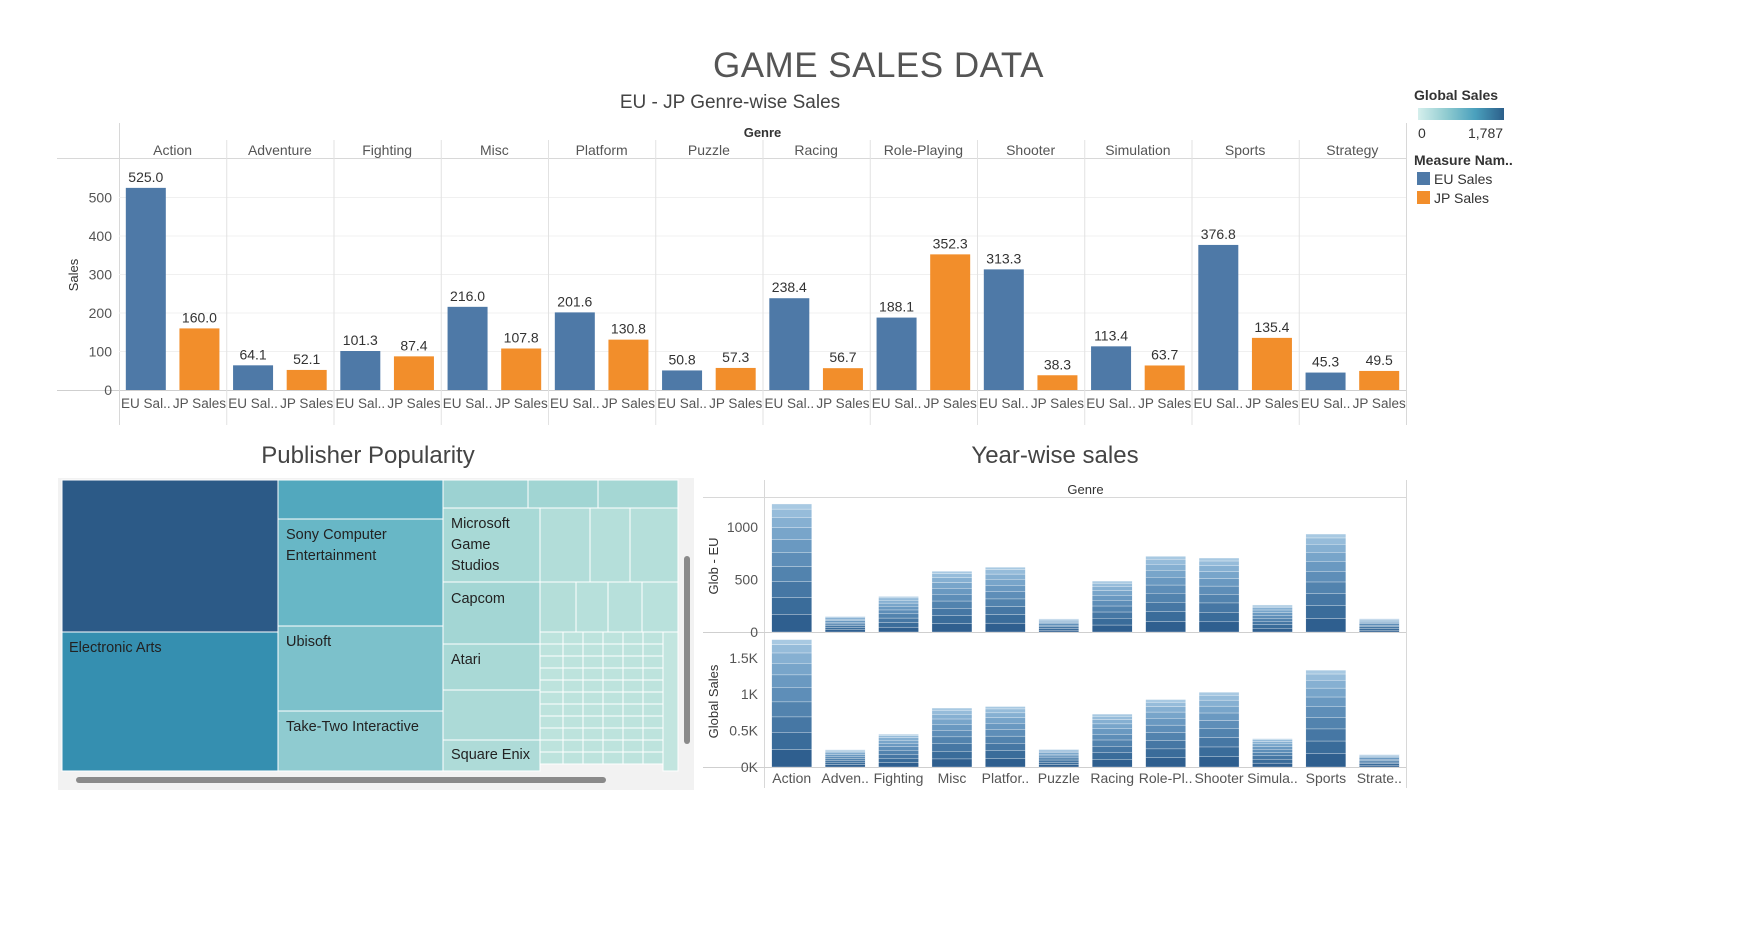 The image size is (1757, 929). Describe the element at coordinates (1137, 150) in the screenshot. I see `genre-label-9: Simulation` at that location.